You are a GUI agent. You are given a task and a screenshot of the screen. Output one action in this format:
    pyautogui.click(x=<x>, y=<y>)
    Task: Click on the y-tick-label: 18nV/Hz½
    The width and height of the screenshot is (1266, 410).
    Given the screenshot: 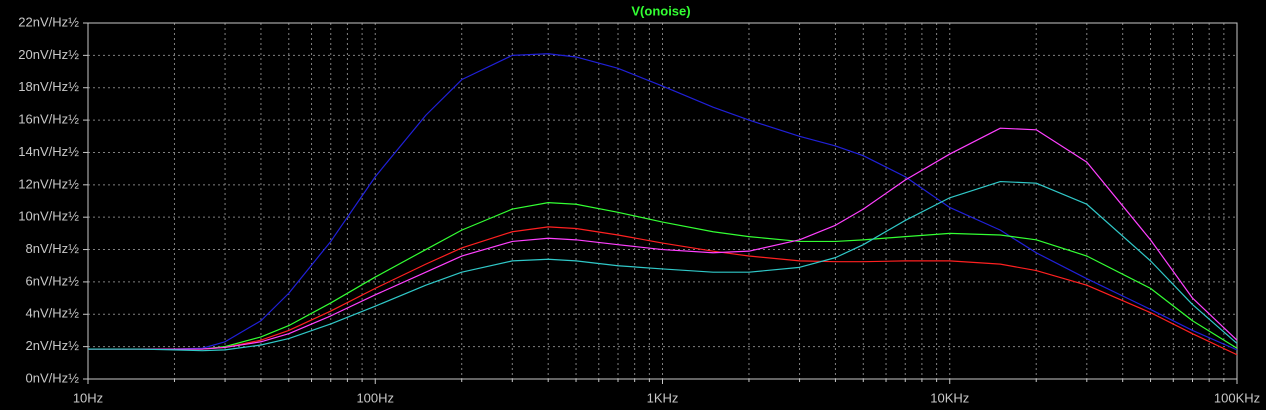 What is the action you would take?
    pyautogui.click(x=48, y=86)
    